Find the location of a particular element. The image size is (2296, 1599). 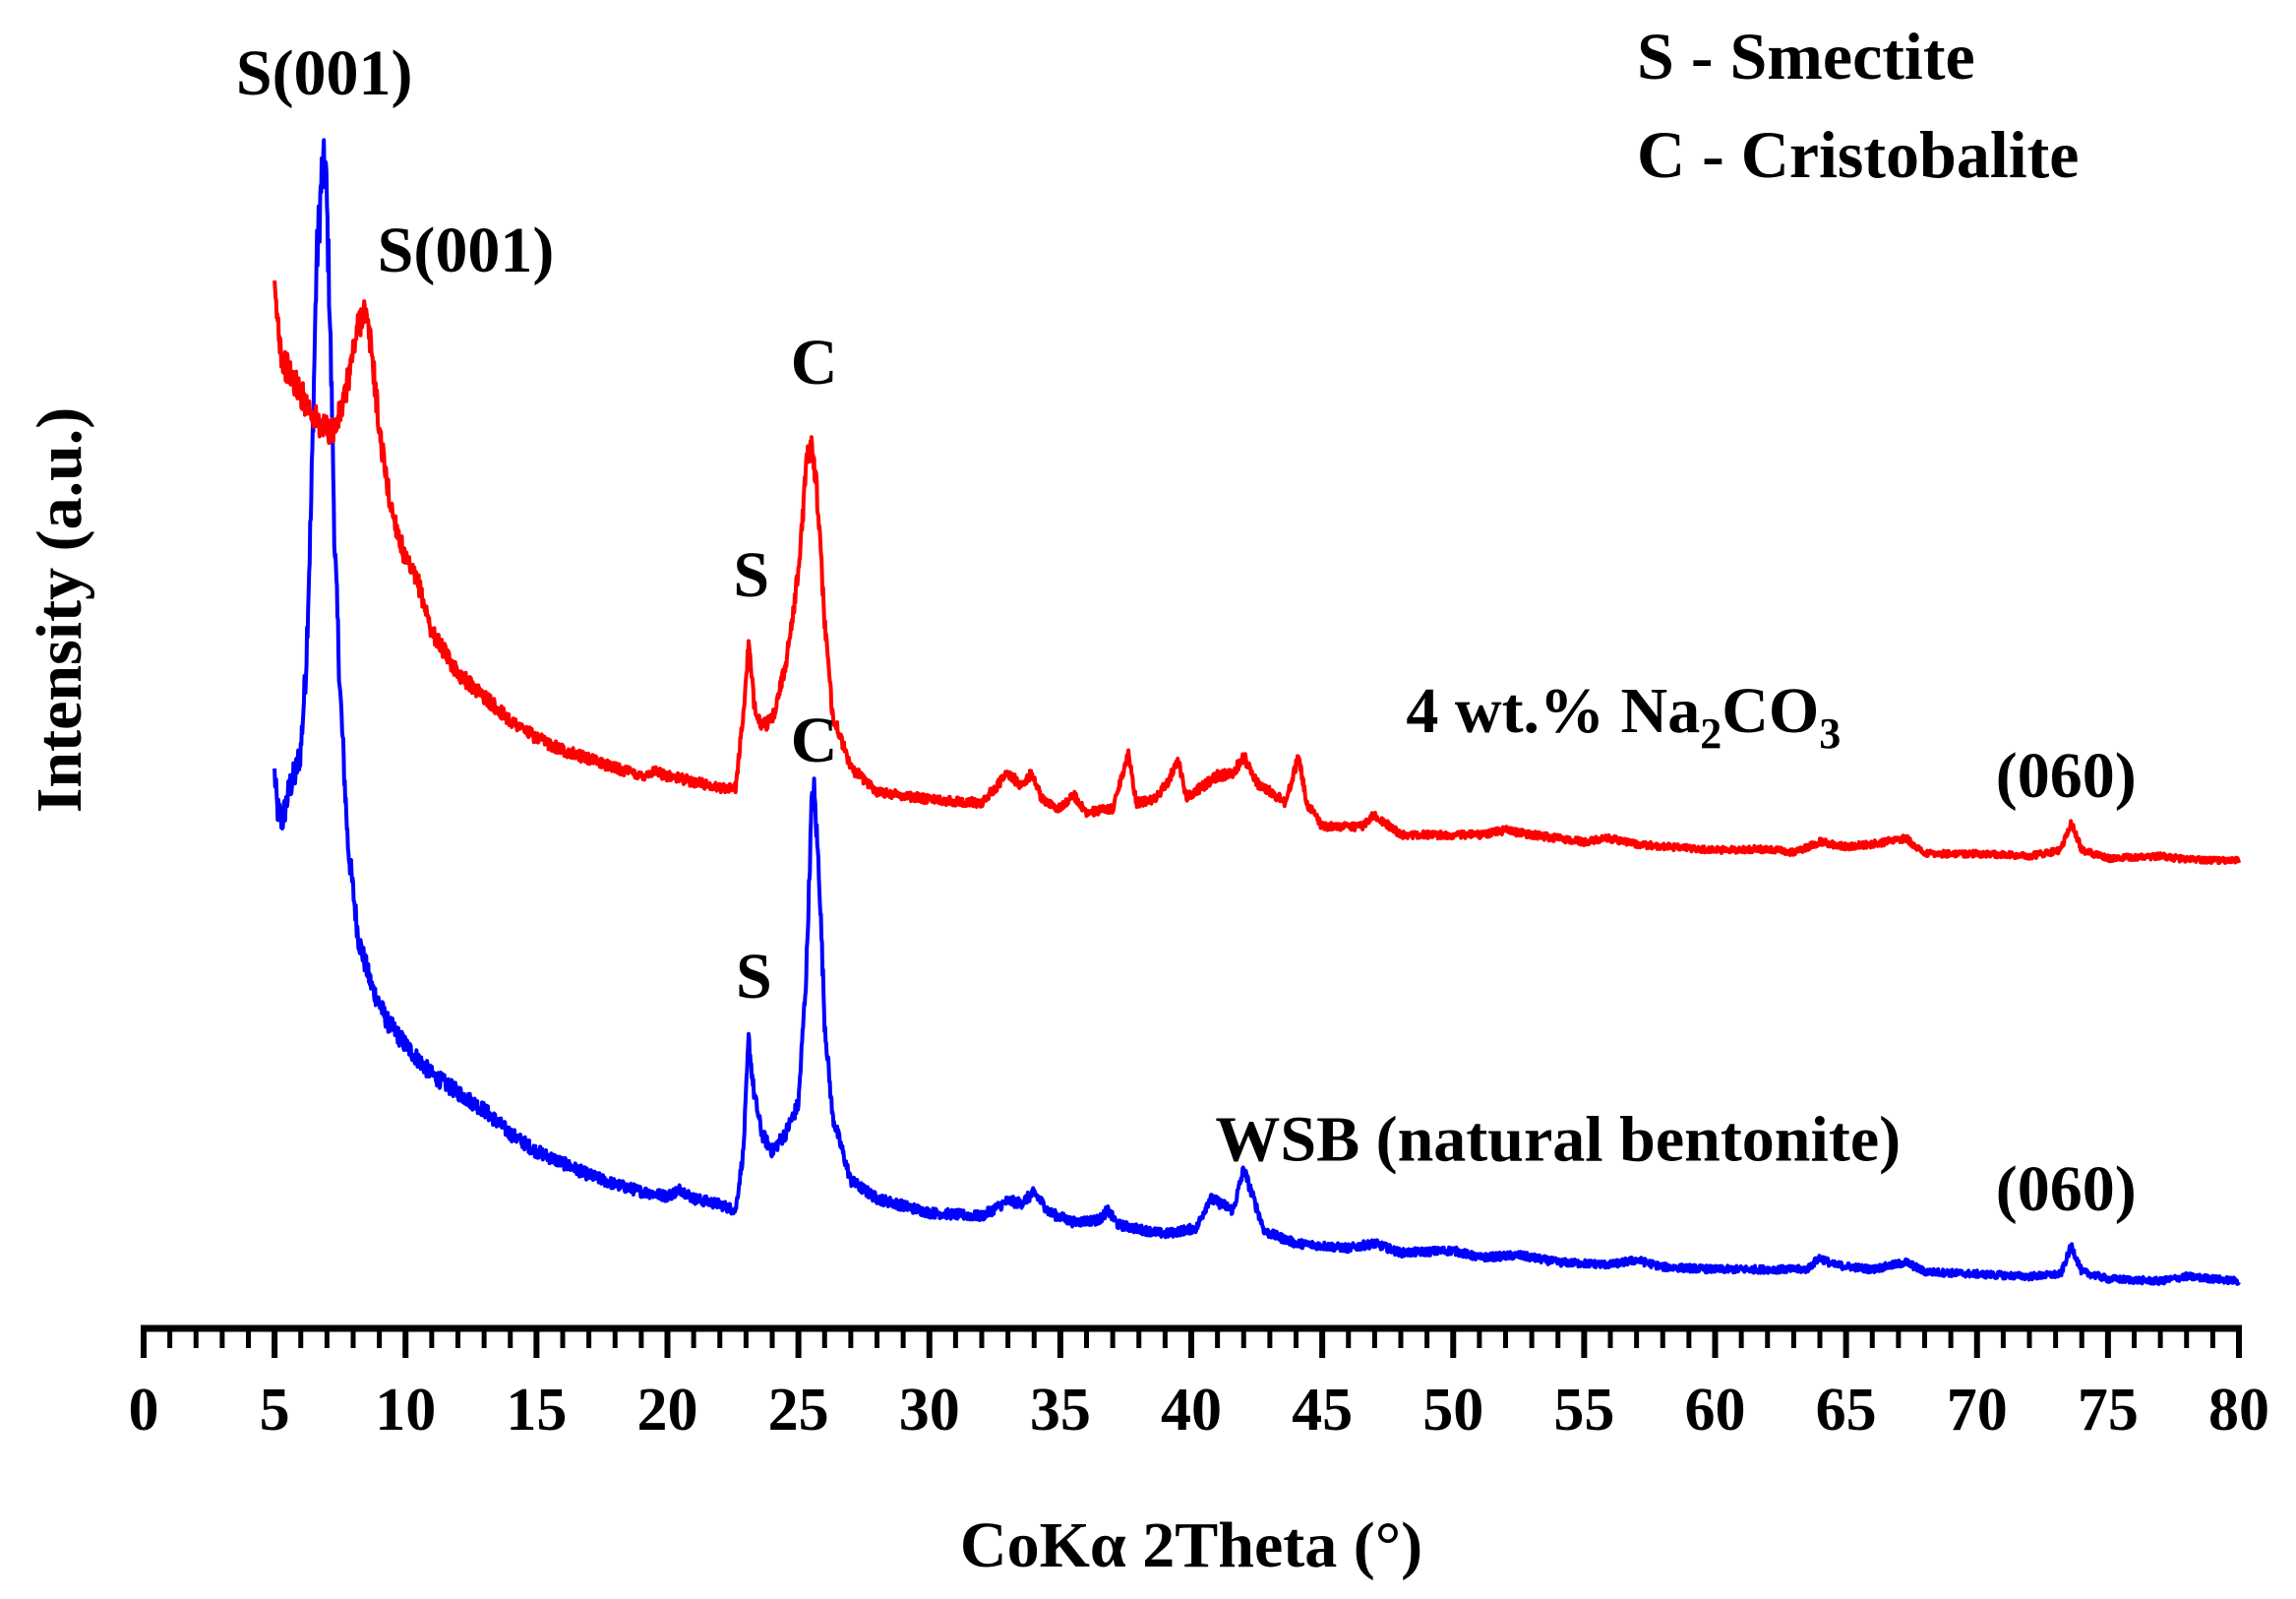

x-tick-label: 60 is located at coordinates (1715, 1410).